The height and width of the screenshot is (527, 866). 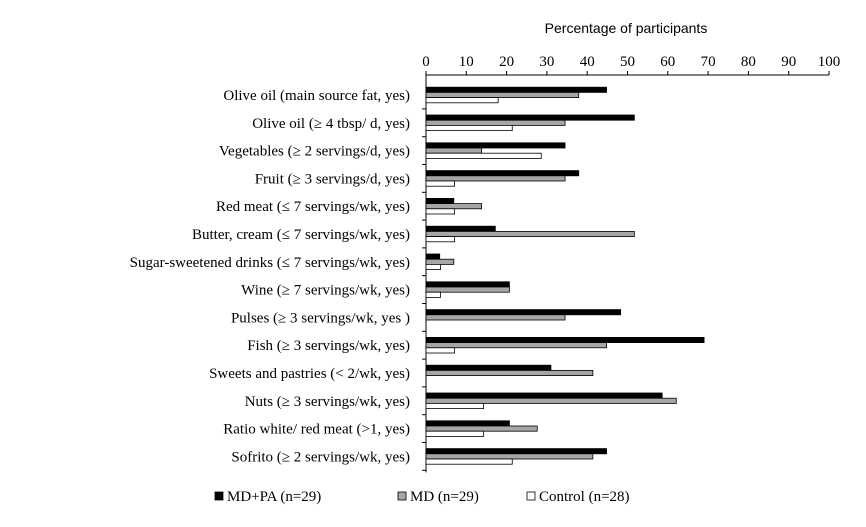 I want to click on x-tick-label: 40, so click(x=587, y=62).